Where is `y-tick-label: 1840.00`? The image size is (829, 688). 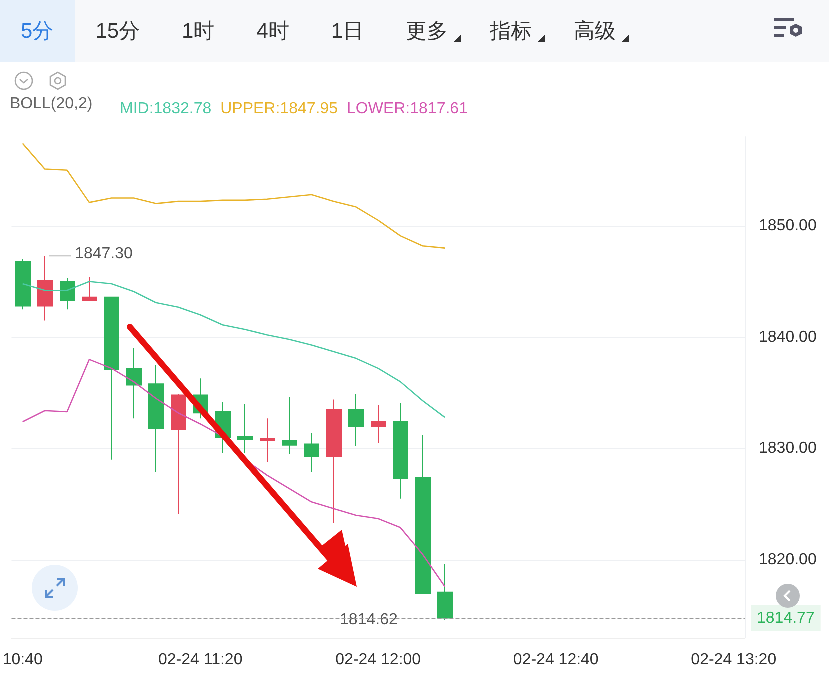 y-tick-label: 1840.00 is located at coordinates (788, 337).